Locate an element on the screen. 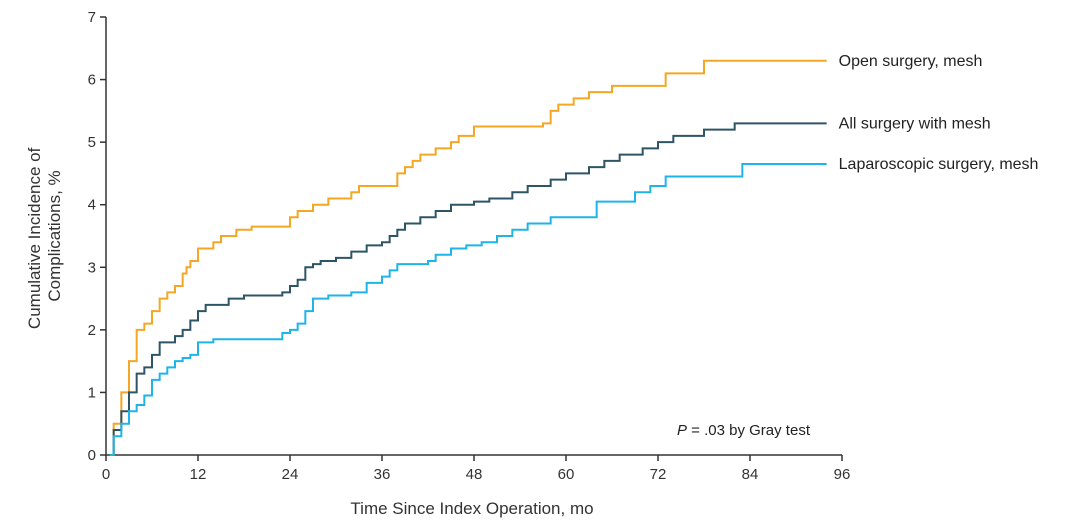  y-axis-title-line-1: Cumulative Incidence of is located at coordinates (34, 238).